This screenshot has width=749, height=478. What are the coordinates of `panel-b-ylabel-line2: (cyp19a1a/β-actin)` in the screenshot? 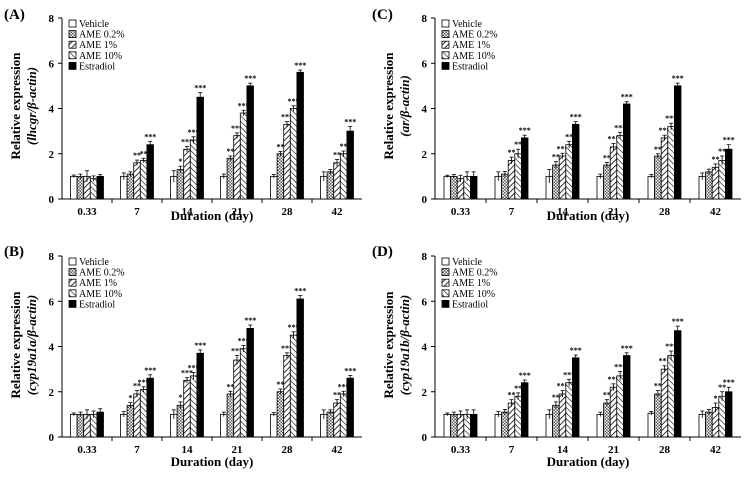 It's located at (31, 345).